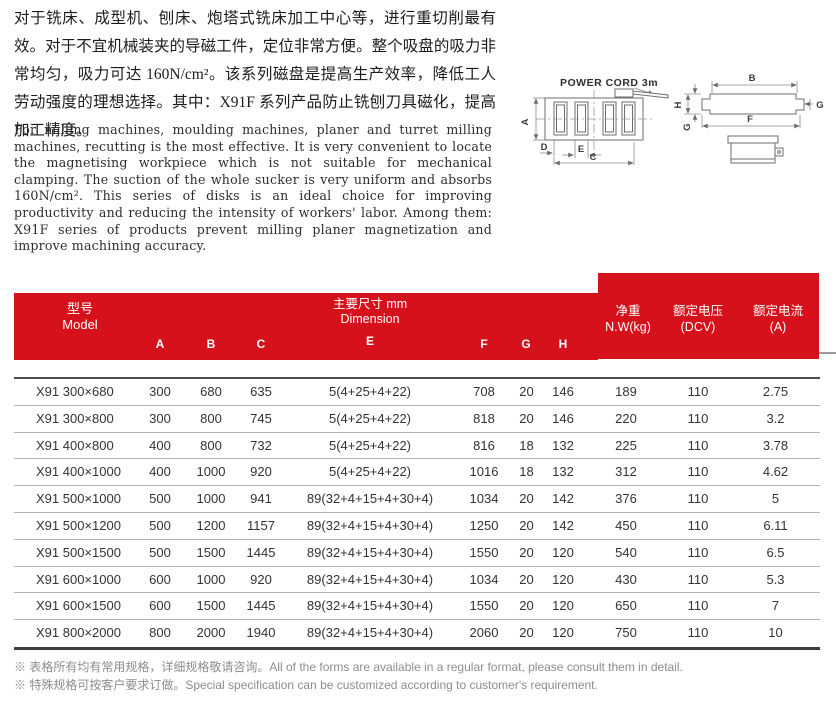 This screenshot has height=706, width=836. Describe the element at coordinates (306, 326) in the screenshot. I see `table-header-left: 型号 Model 主要尺寸 mm Dimension A B C E F G H` at that location.